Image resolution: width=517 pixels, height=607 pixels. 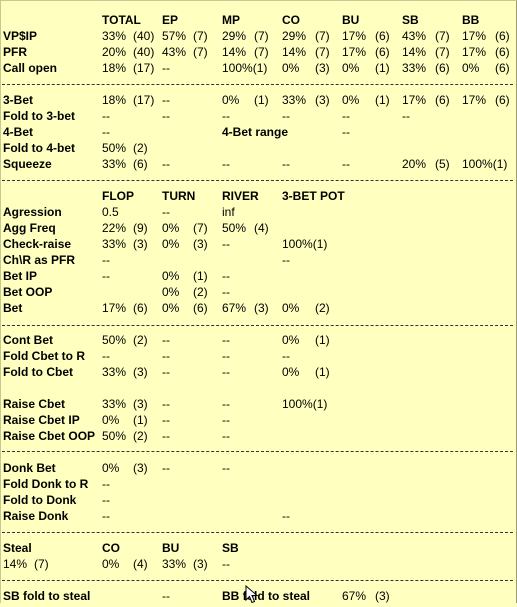 What do you see at coordinates (255, 132) in the screenshot?
I see `four-bet-range-label: 4-Bet range` at bounding box center [255, 132].